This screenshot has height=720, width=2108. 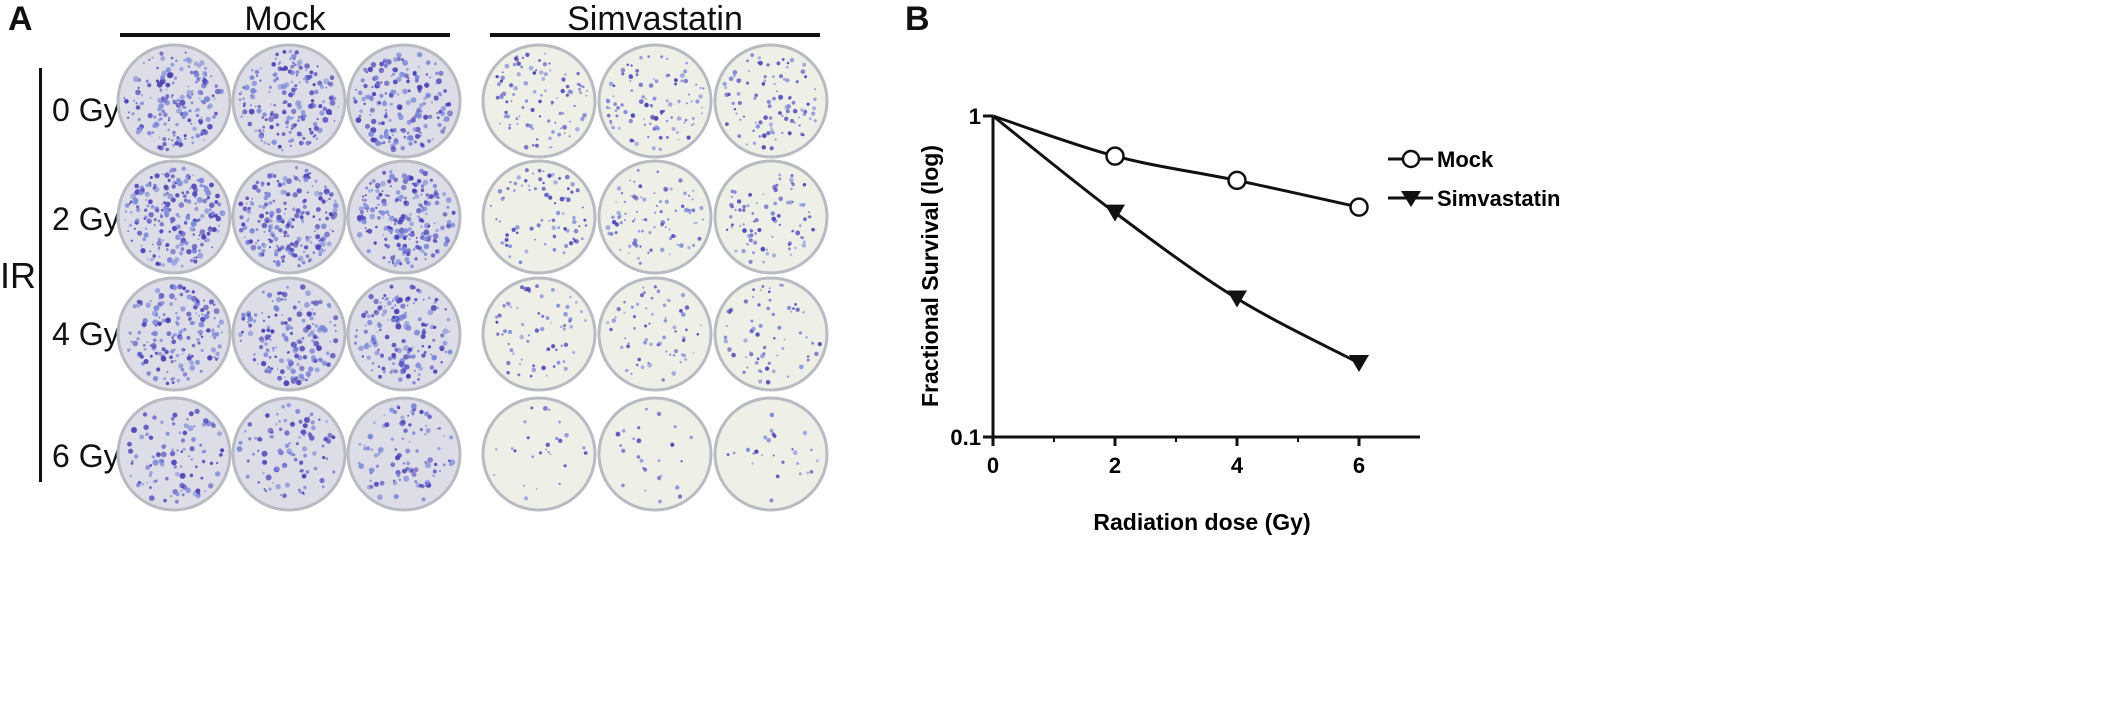 What do you see at coordinates (86, 110) in the screenshot?
I see `row-label-0gy: 0 Gy` at bounding box center [86, 110].